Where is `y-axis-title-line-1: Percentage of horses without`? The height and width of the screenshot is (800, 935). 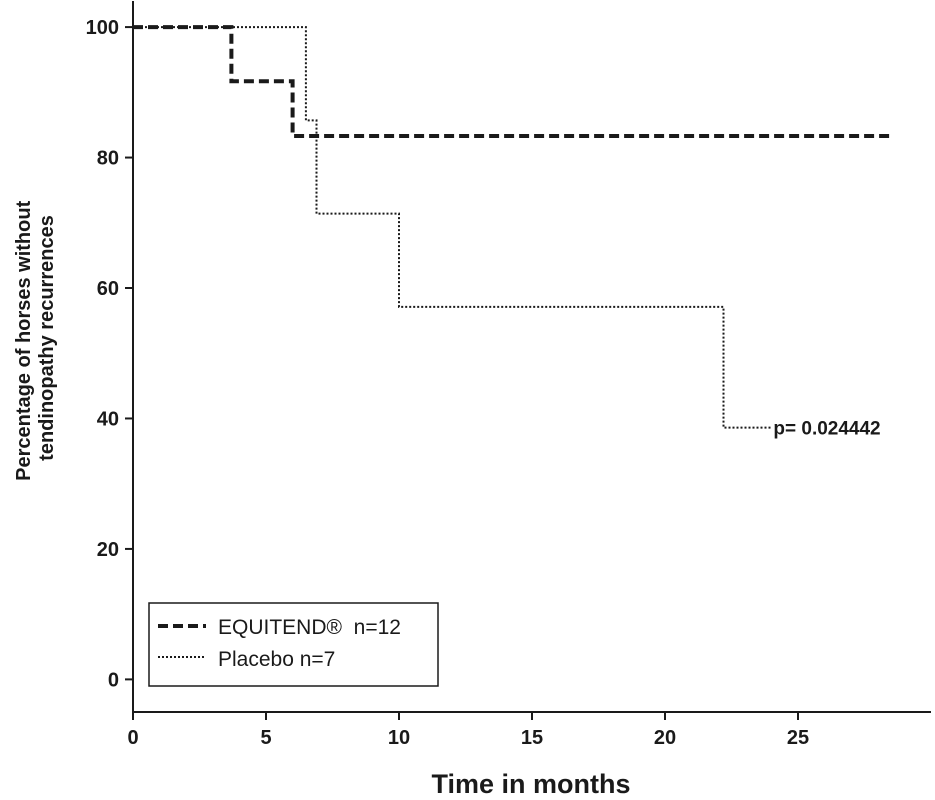 y-axis-title-line-1: Percentage of horses without is located at coordinates (24, 340).